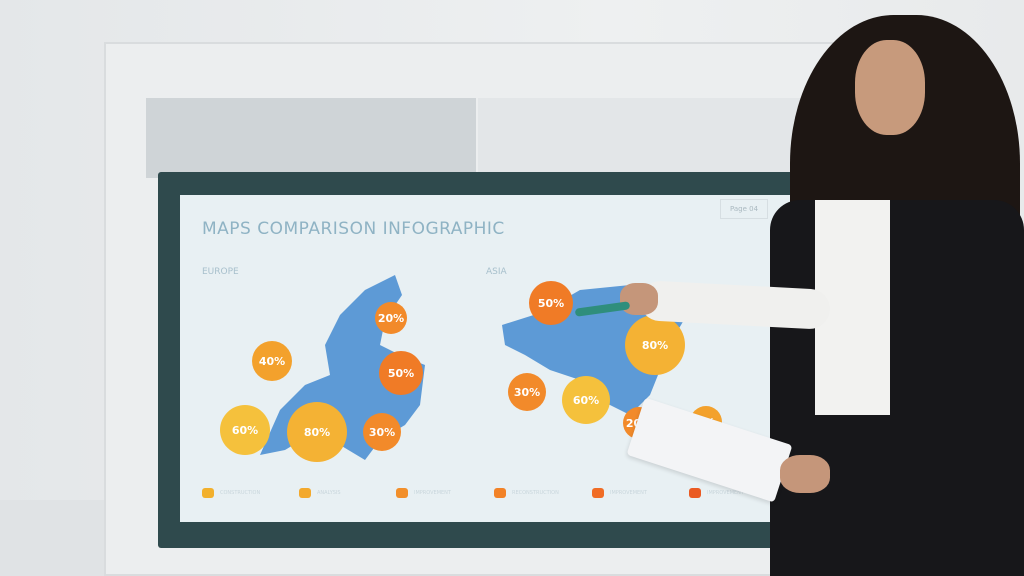 This screenshot has height=576, width=1024. What do you see at coordinates (639, 299) in the screenshot?
I see `presenter-hand-with-marker` at bounding box center [639, 299].